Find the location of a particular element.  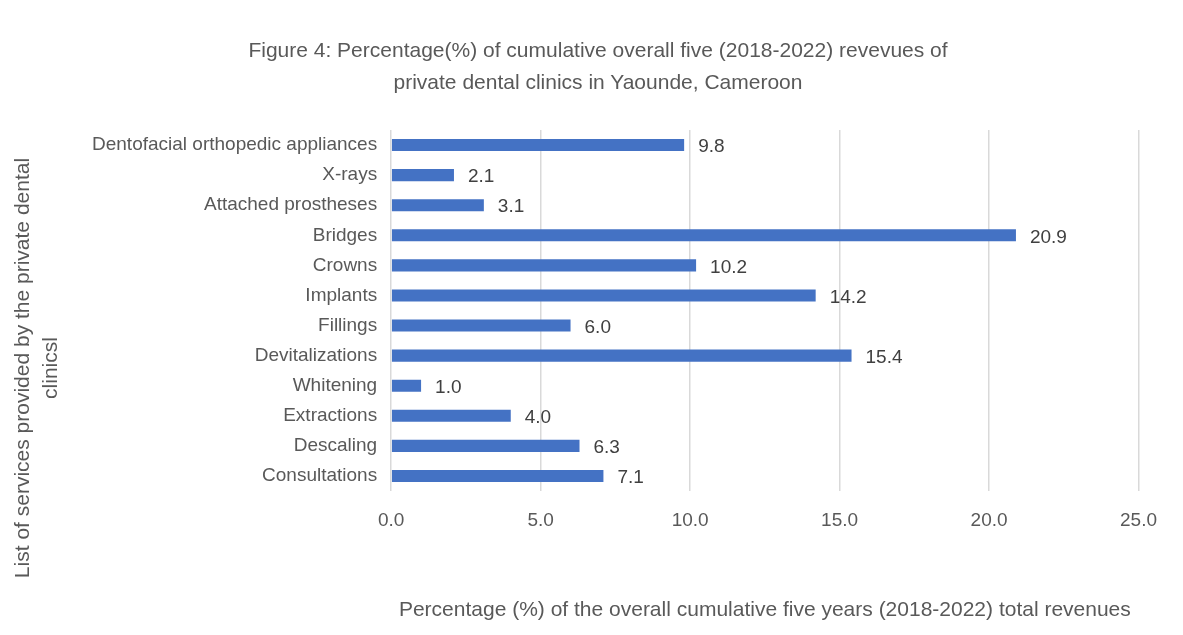

data-label: 6.0 is located at coordinates (597, 326).